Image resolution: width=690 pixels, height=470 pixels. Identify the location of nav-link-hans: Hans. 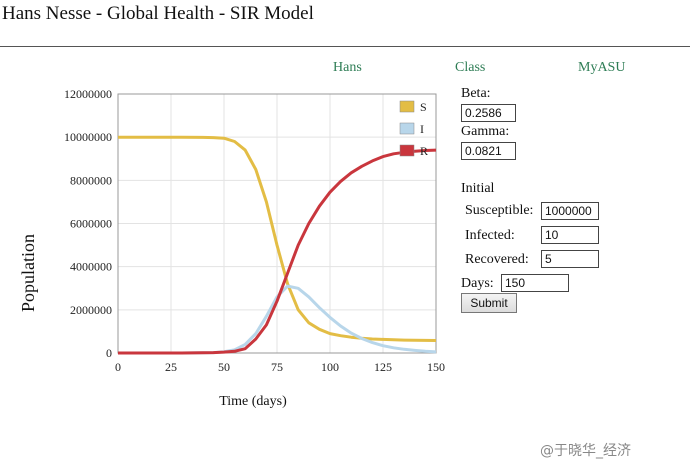
(347, 67).